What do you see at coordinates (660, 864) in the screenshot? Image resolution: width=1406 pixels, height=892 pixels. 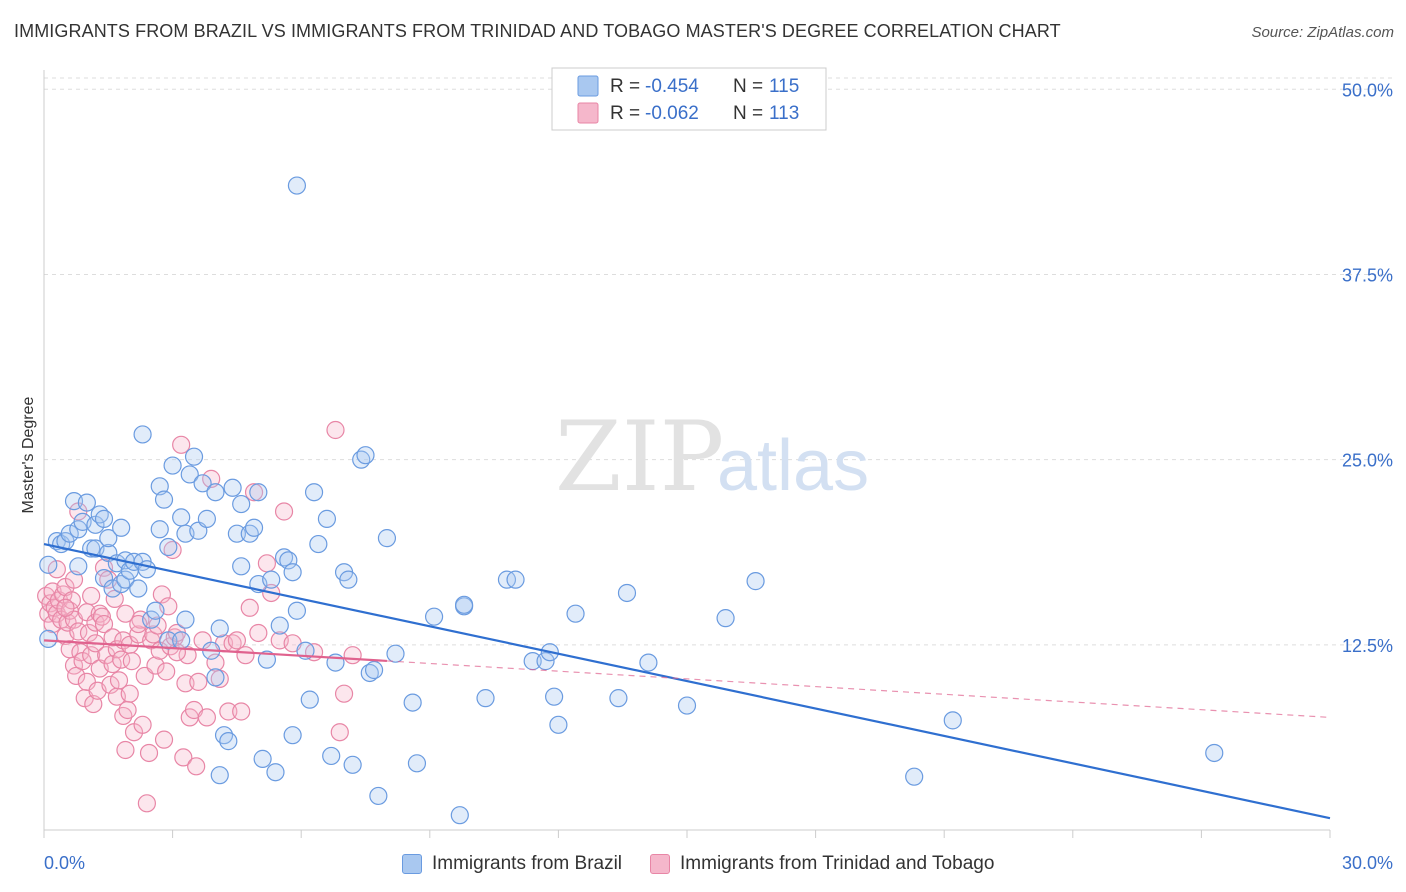 I see `legend-swatch-tt-bottom` at bounding box center [660, 864].